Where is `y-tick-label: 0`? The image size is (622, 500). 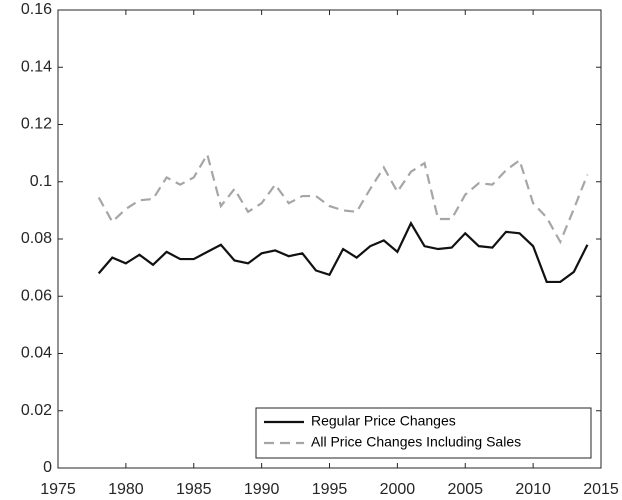
y-tick-label: 0 is located at coordinates (47, 467).